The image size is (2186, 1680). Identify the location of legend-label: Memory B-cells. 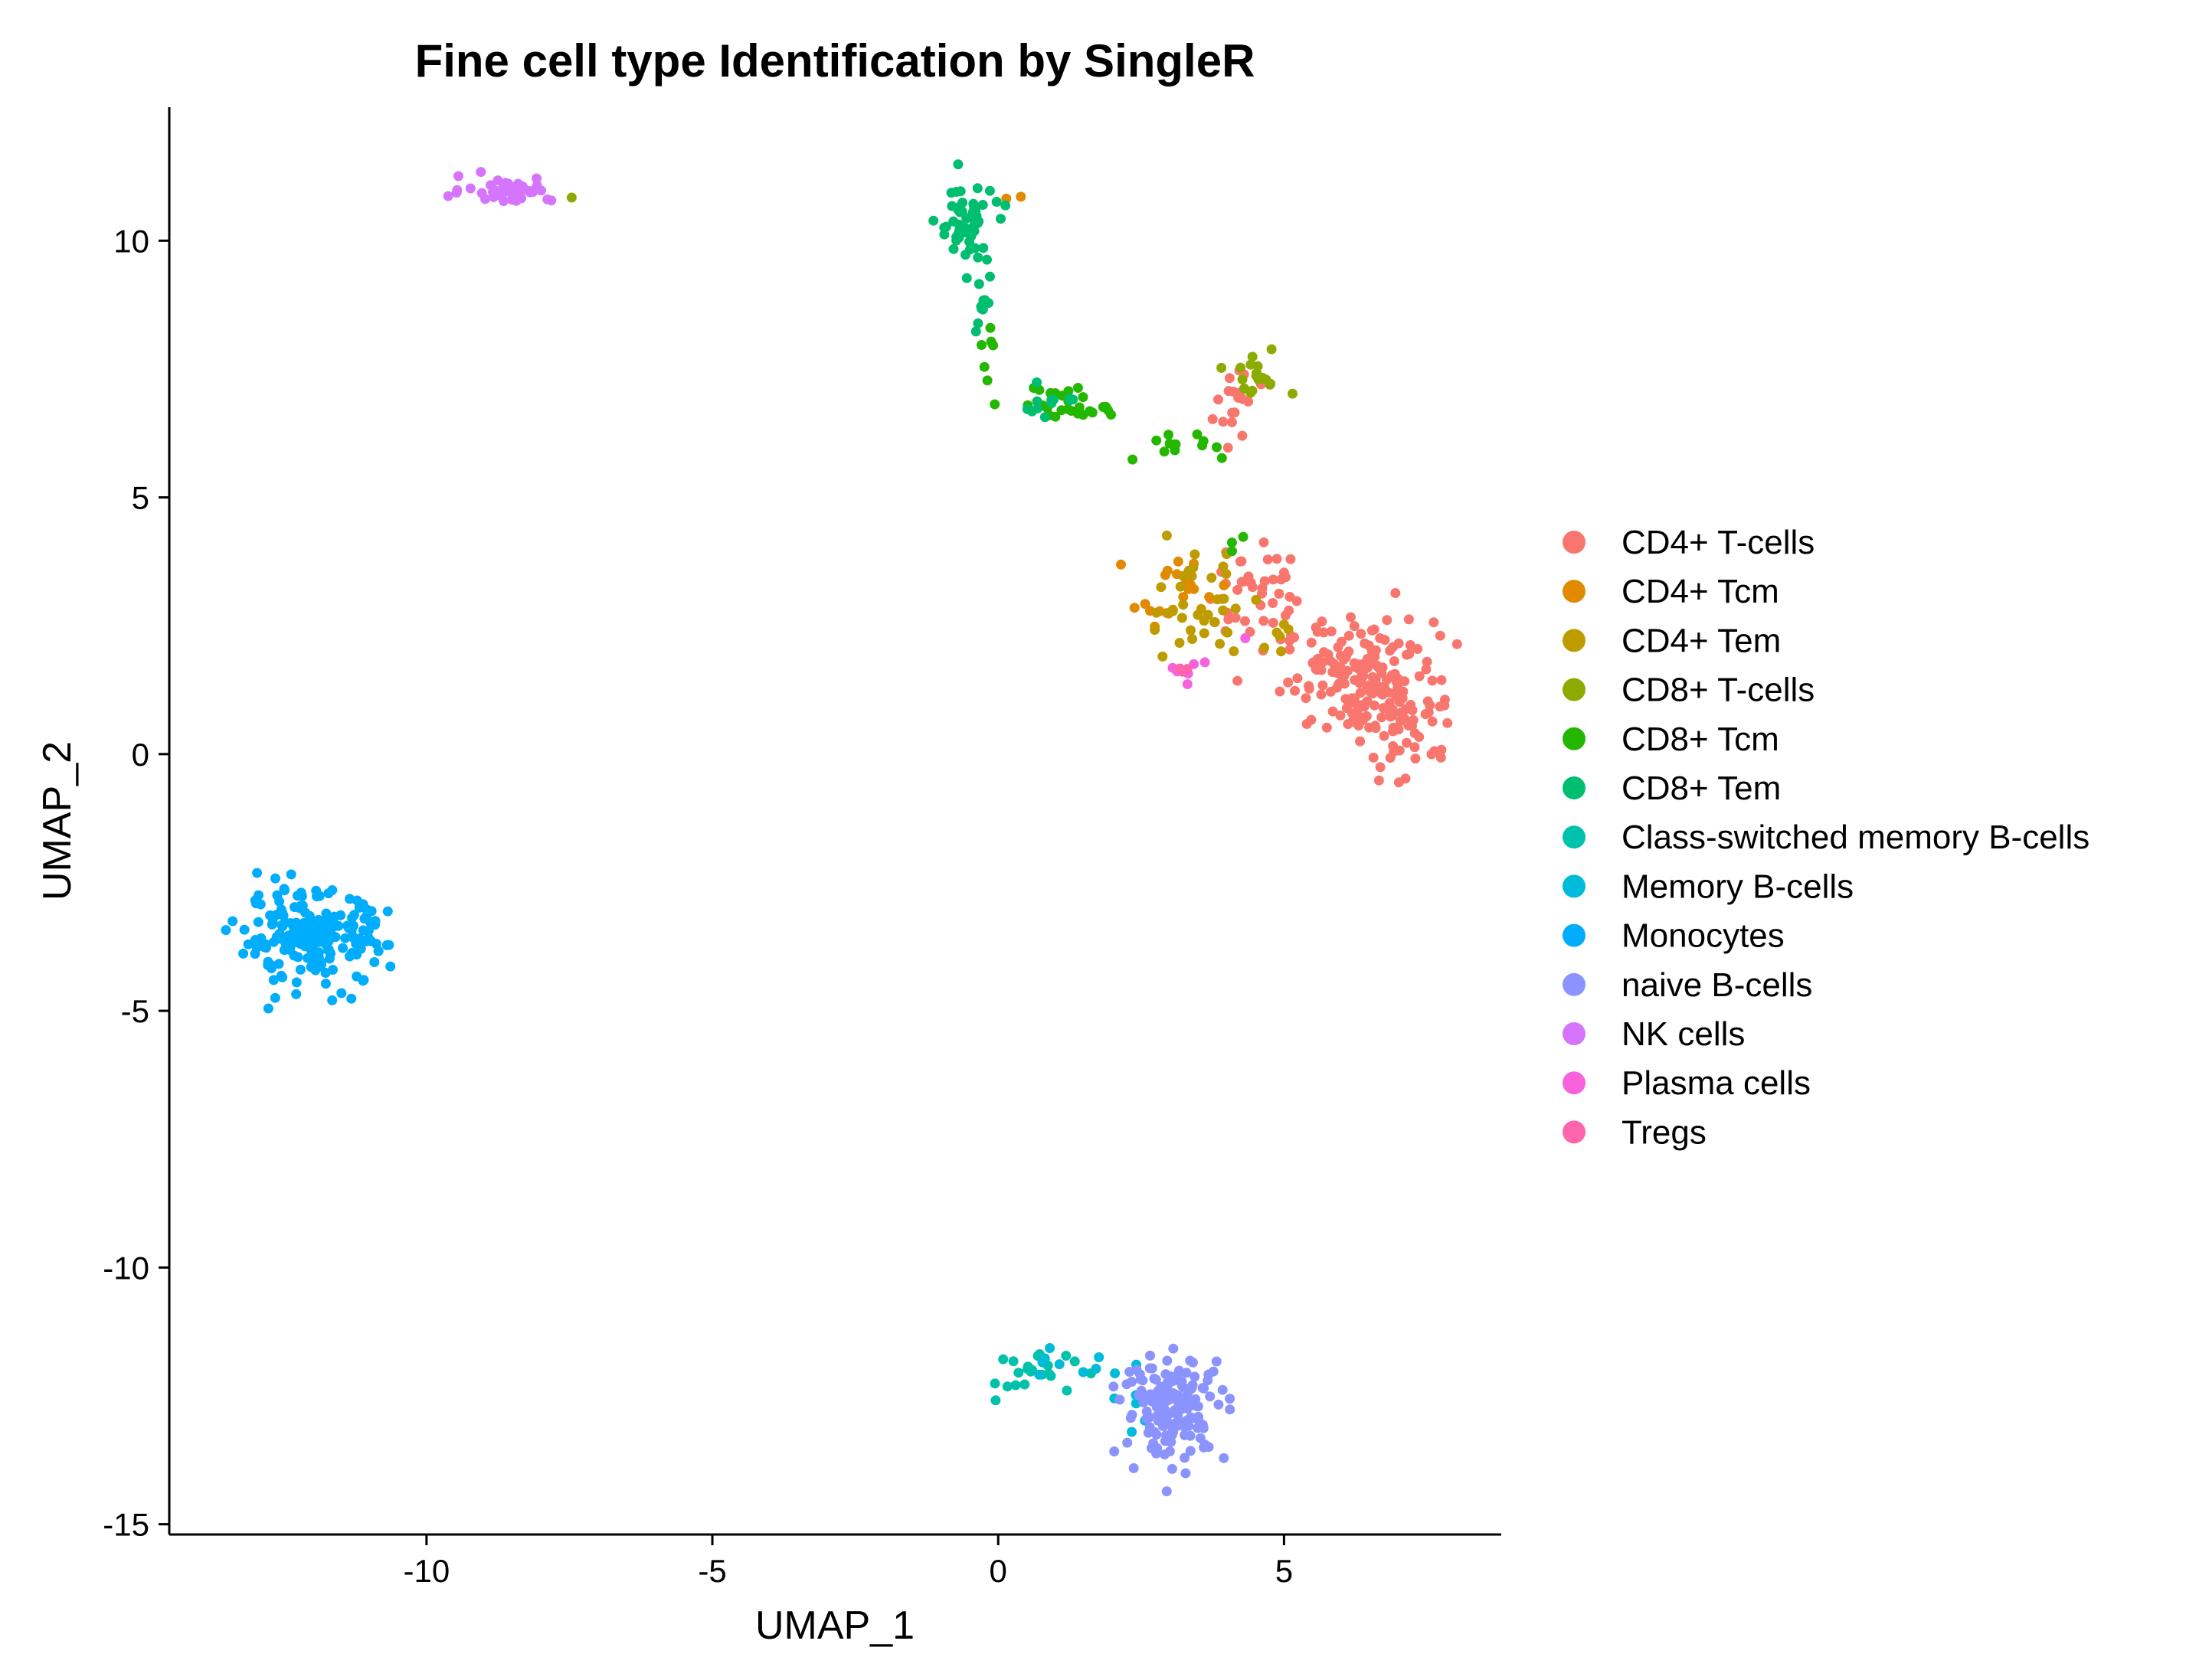
(1738, 887).